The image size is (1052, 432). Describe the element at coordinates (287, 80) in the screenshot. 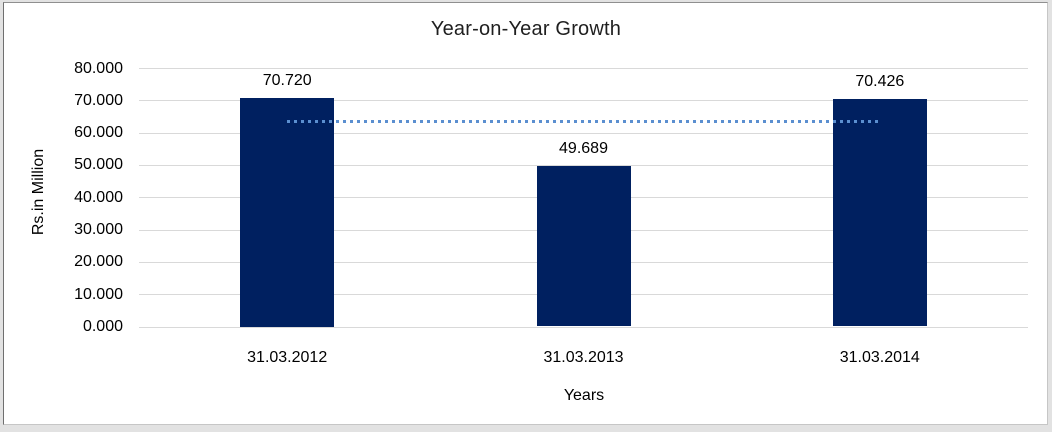

I see `data-label: 70.720` at that location.